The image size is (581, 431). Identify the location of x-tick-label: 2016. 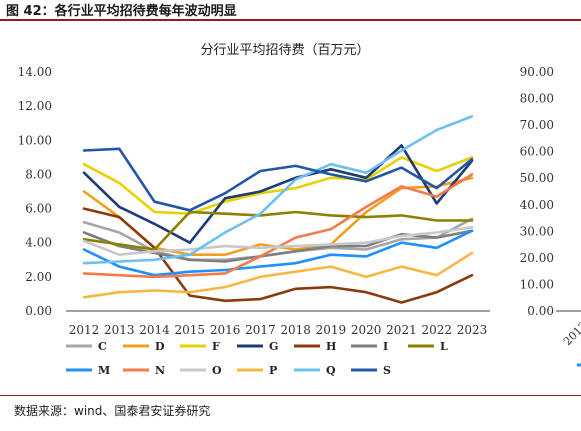
(225, 330).